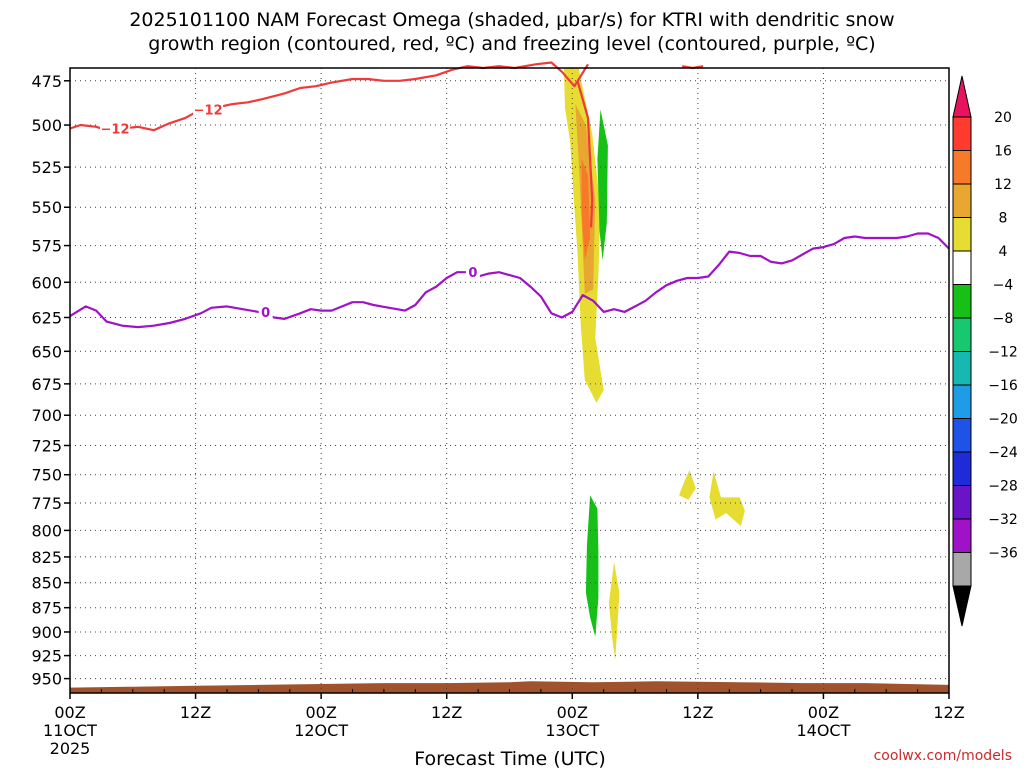 This screenshot has width=1024, height=768. Describe the element at coordinates (1003, 554) in the screenshot. I see `colorbar-label-13: −36` at that location.